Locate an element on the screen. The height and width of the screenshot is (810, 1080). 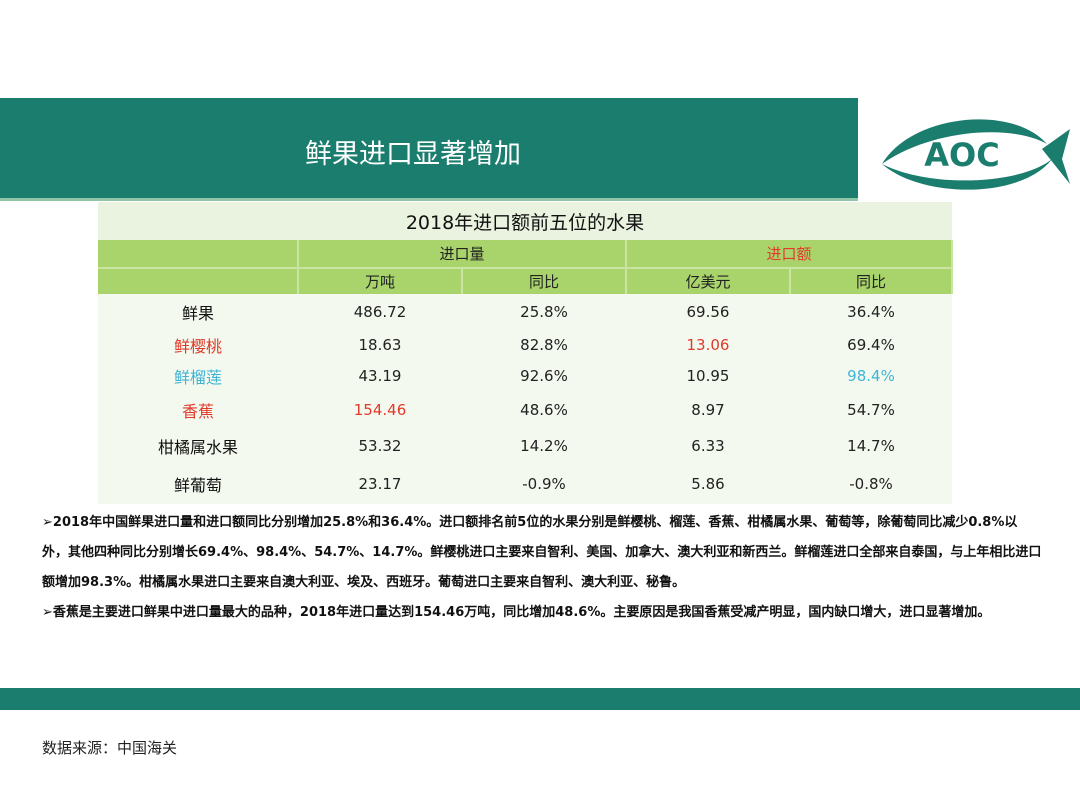
aoc-logo: AOC is located at coordinates (972, 152).